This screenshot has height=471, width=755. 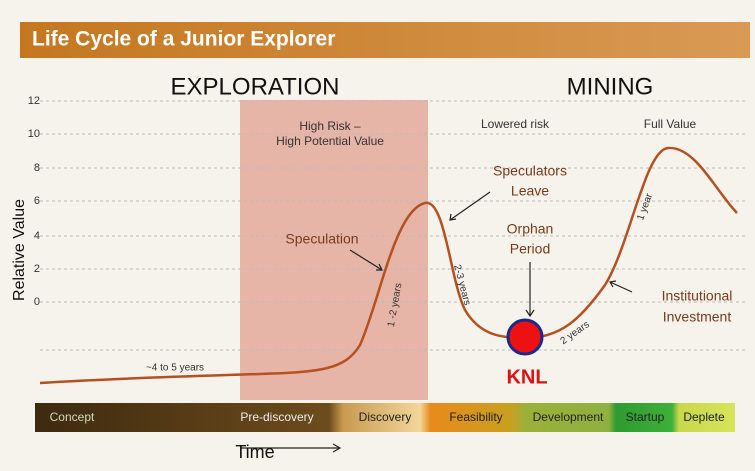 What do you see at coordinates (530, 191) in the screenshot?
I see `annotation: Leave` at bounding box center [530, 191].